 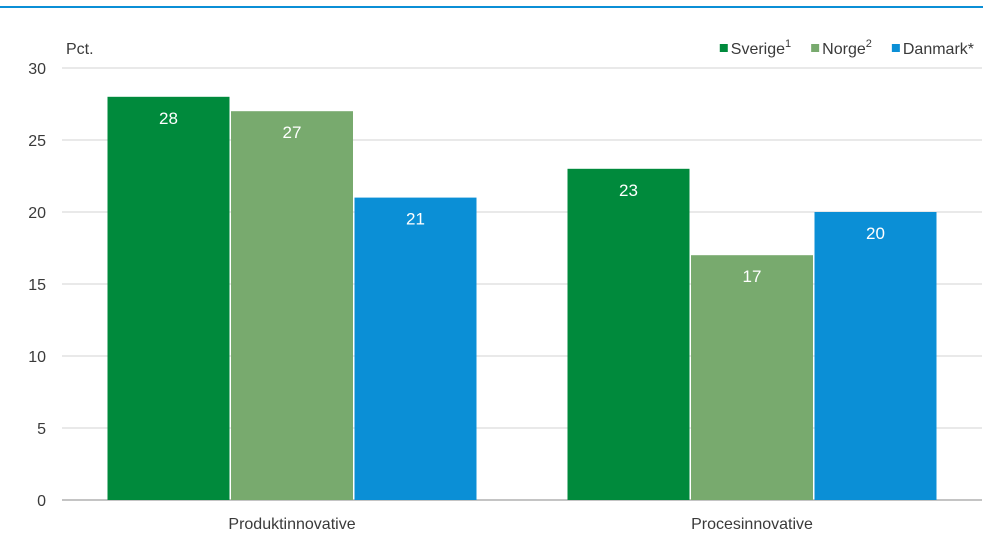 I want to click on legend-item: Norge2, so click(x=841, y=48).